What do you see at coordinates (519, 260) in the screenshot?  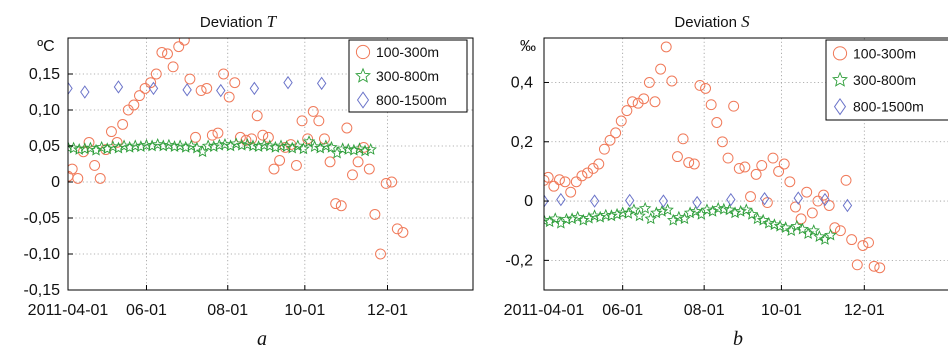 I see `y-tick-label: -0,2` at bounding box center [519, 260].